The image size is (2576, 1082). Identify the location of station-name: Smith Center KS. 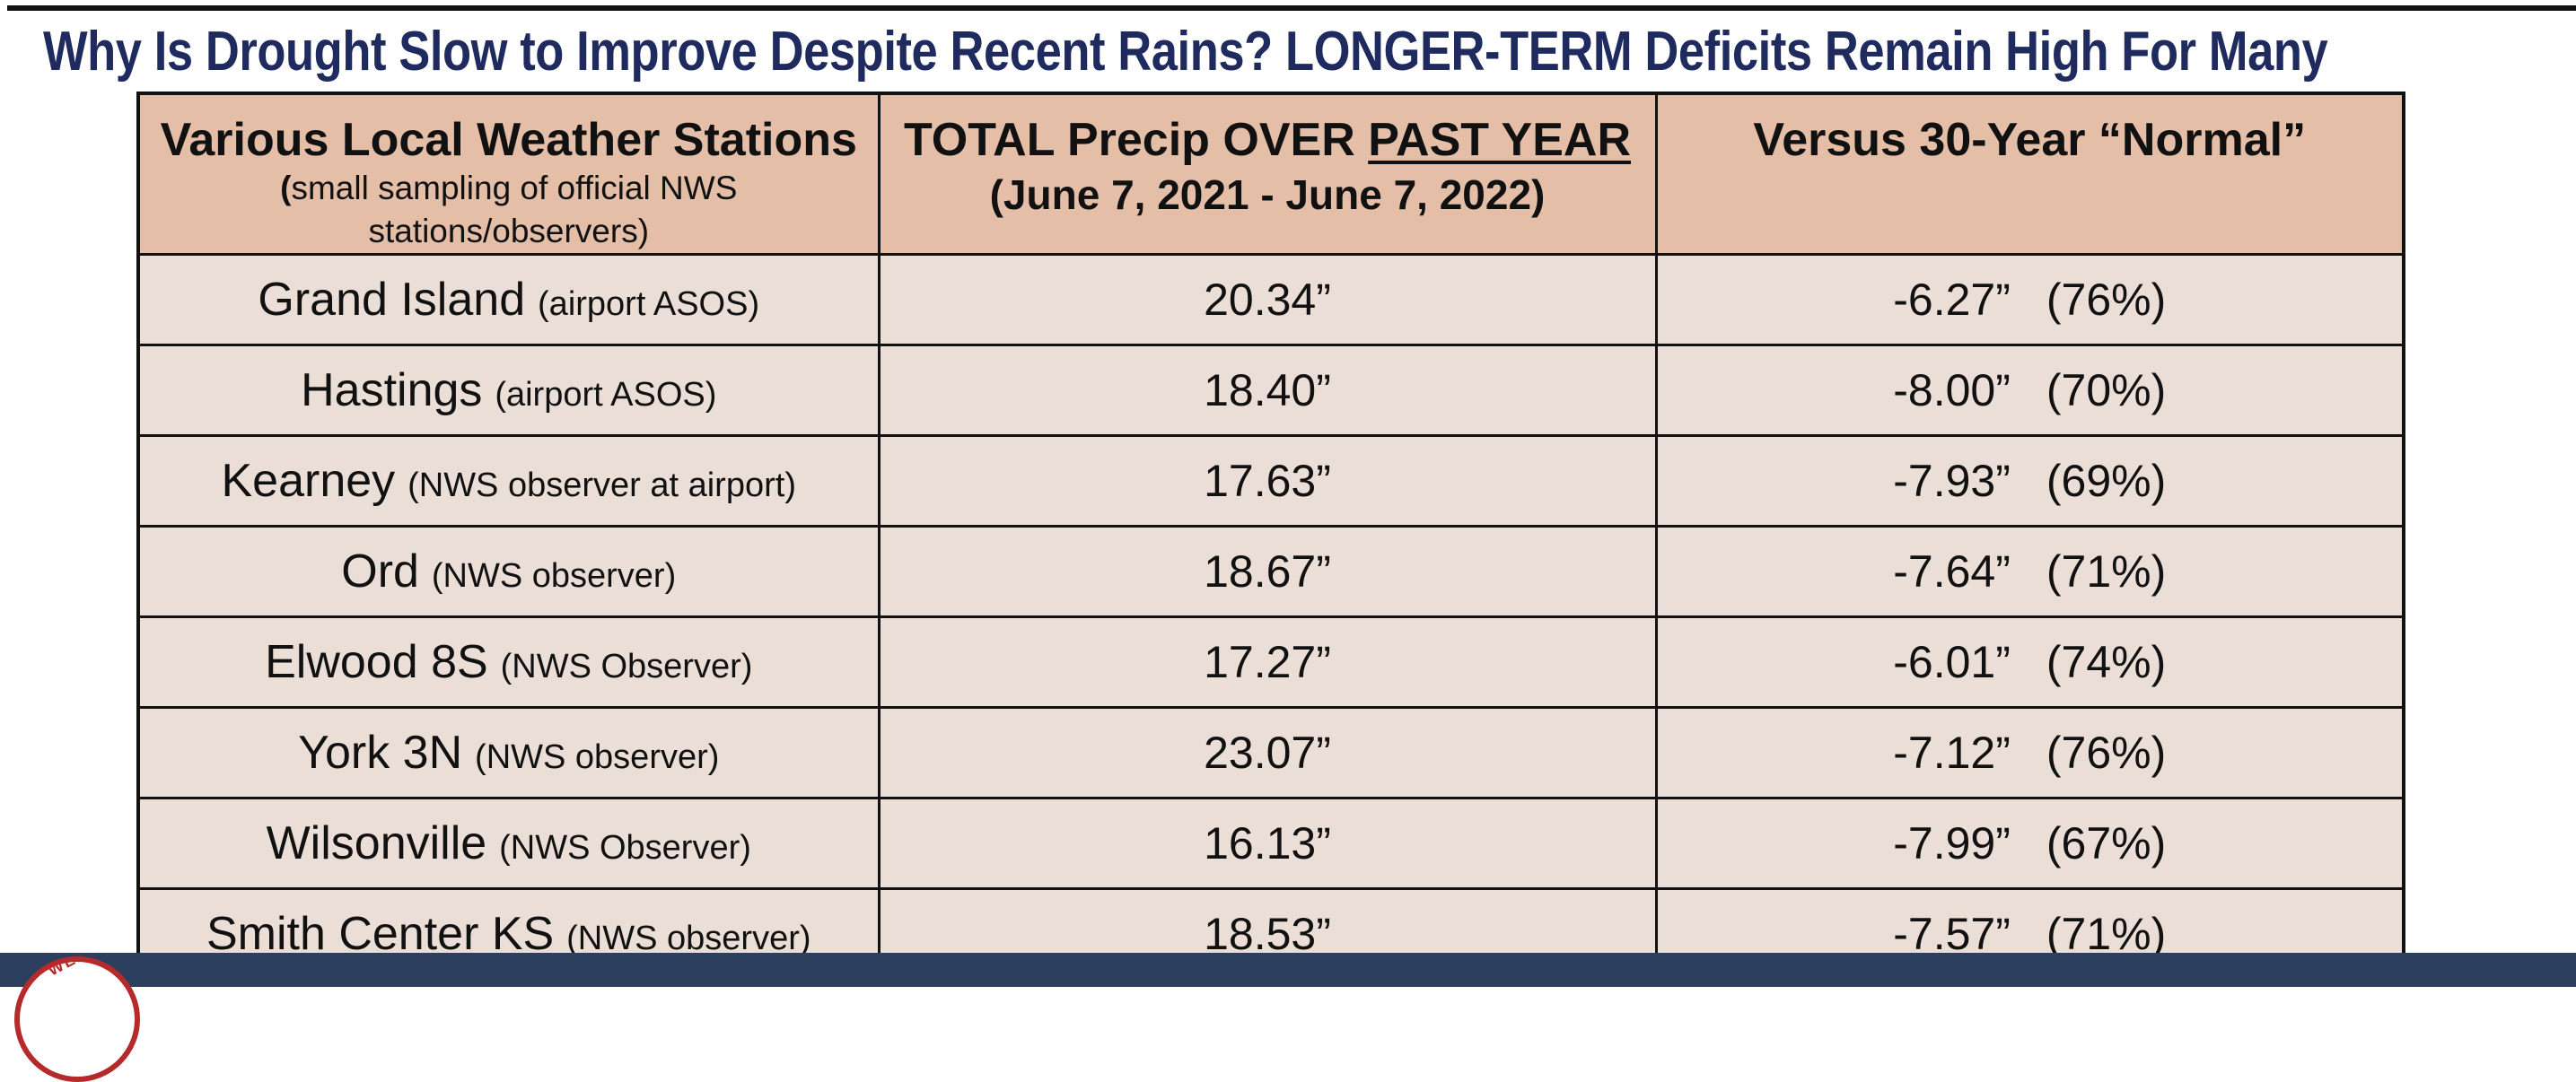
(380, 933).